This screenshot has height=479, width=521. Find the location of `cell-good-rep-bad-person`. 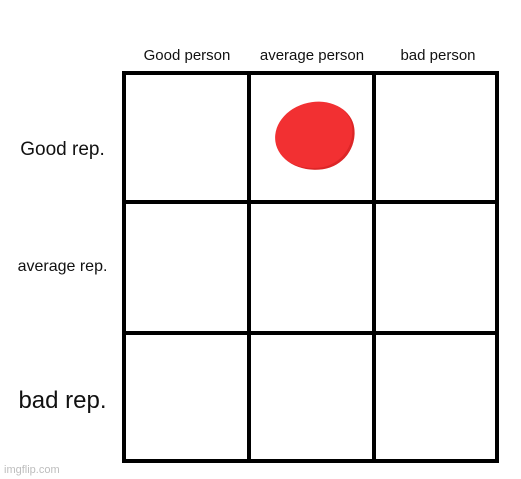

cell-good-rep-bad-person is located at coordinates (436, 137).